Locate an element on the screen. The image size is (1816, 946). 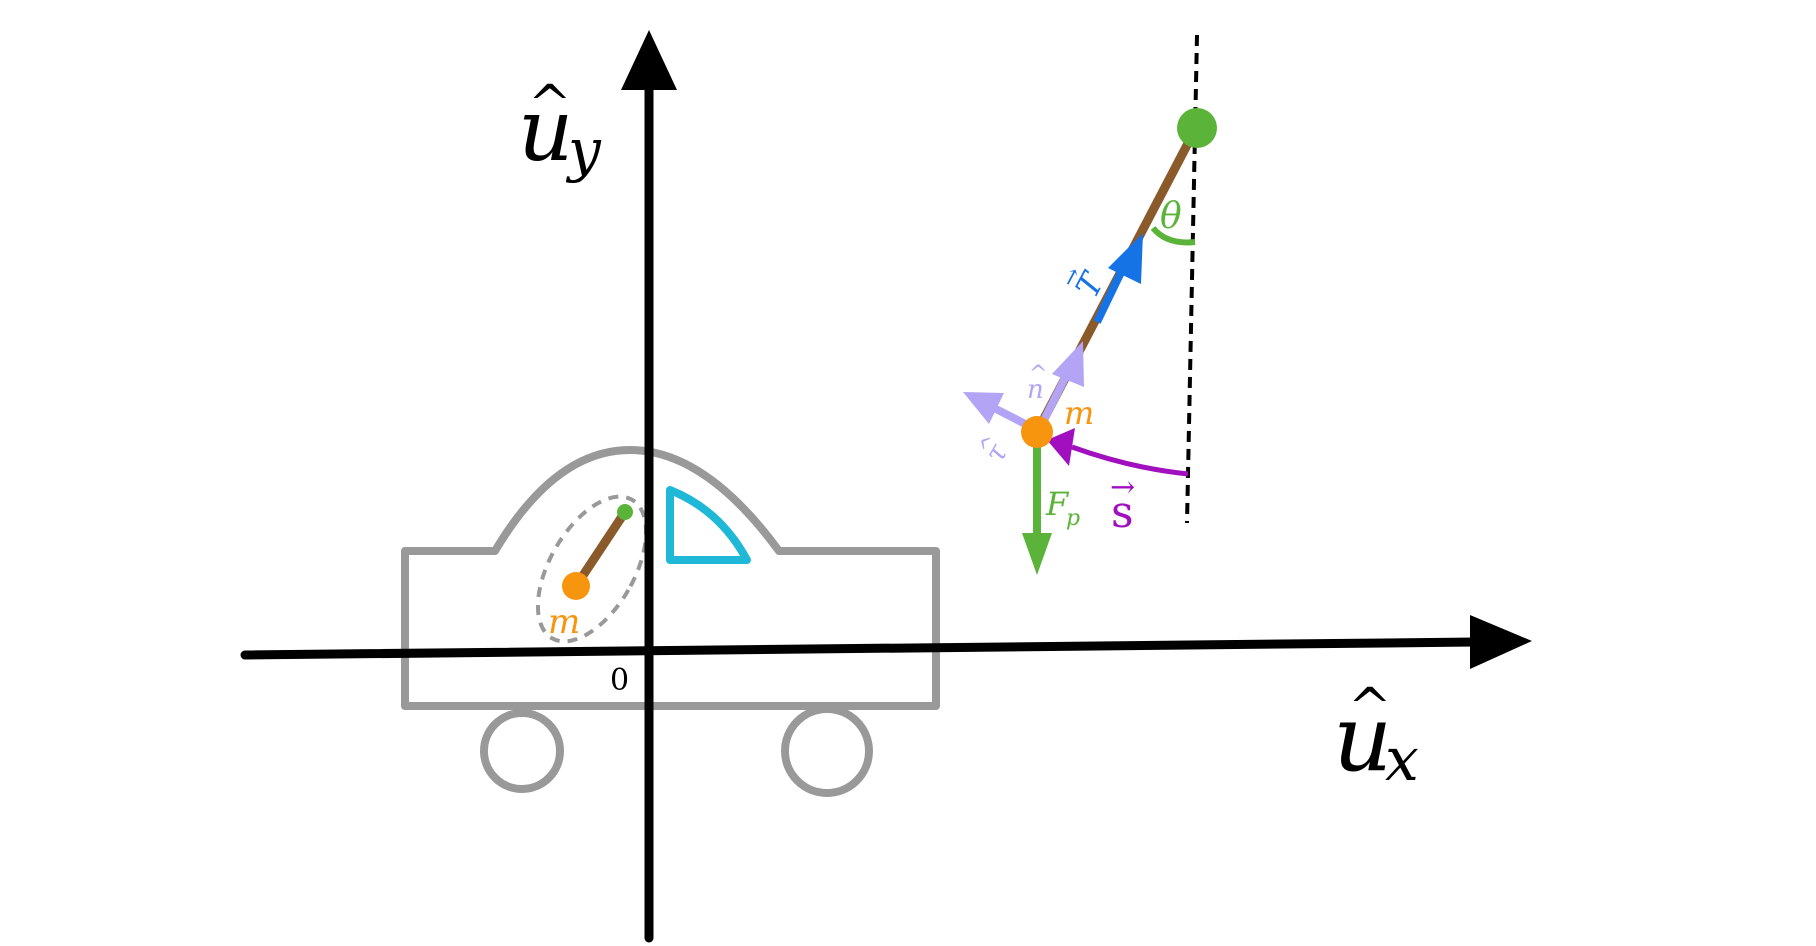
y-axis-label: u is located at coordinates (545, 131).